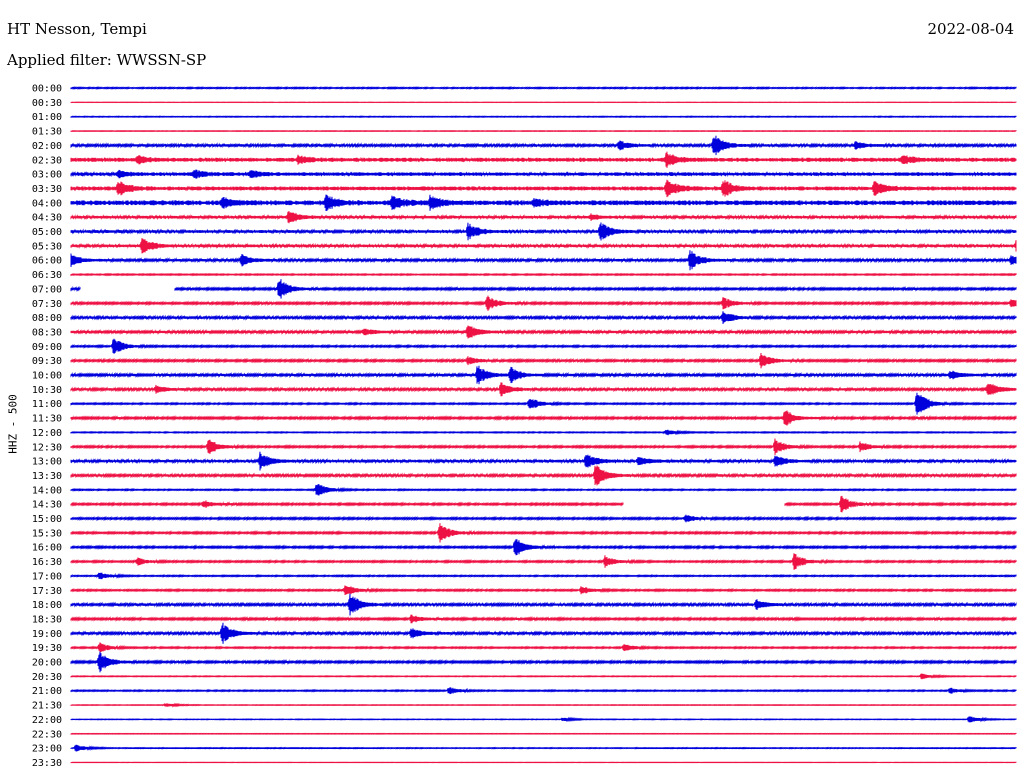  I want to click on row-time-label: 05:00, so click(47, 232).